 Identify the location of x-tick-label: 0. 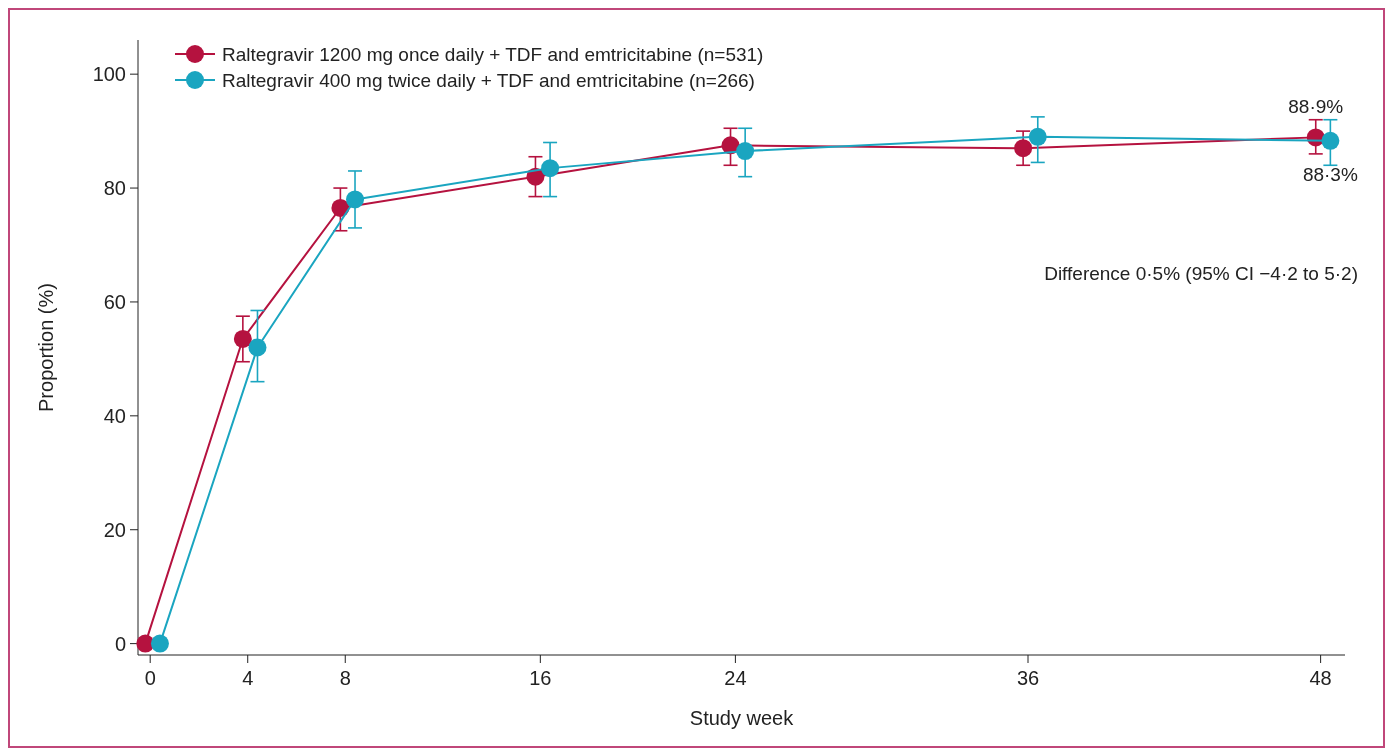
(150, 678).